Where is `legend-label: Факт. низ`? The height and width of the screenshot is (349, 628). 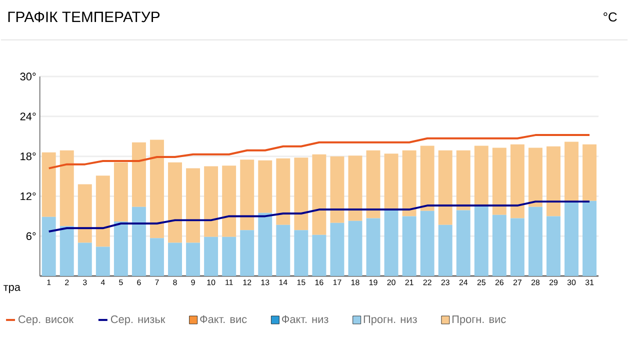
legend-label: Факт. низ is located at coordinates (305, 319).